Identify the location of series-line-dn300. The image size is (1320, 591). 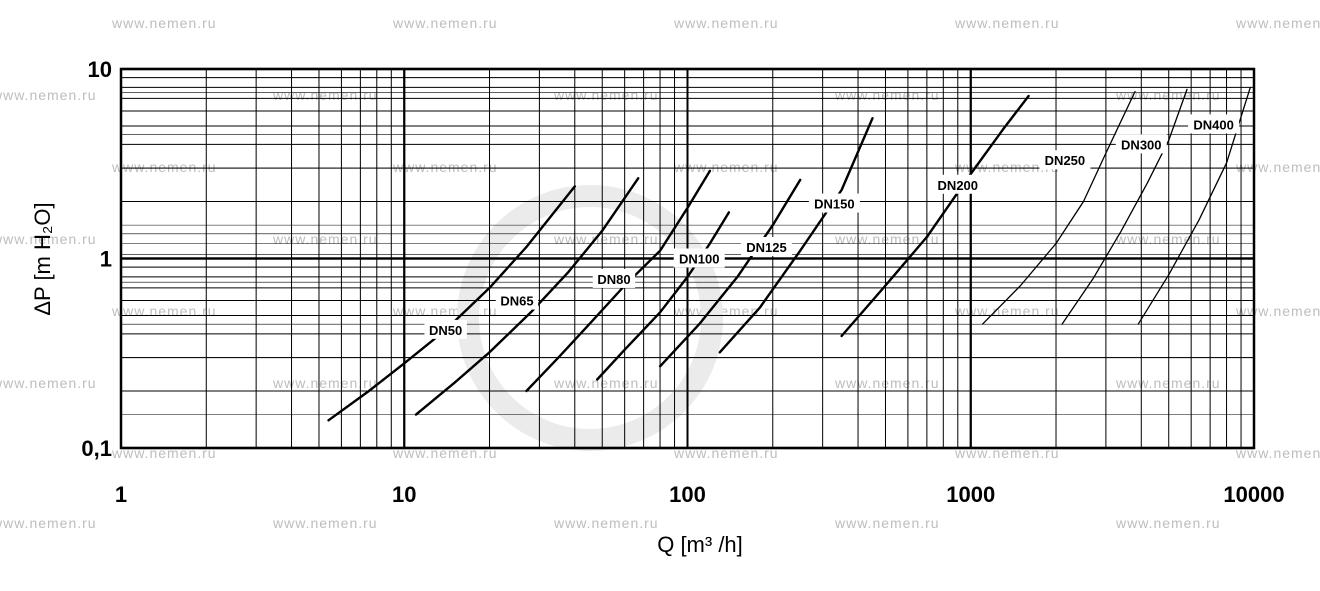
(1124, 206).